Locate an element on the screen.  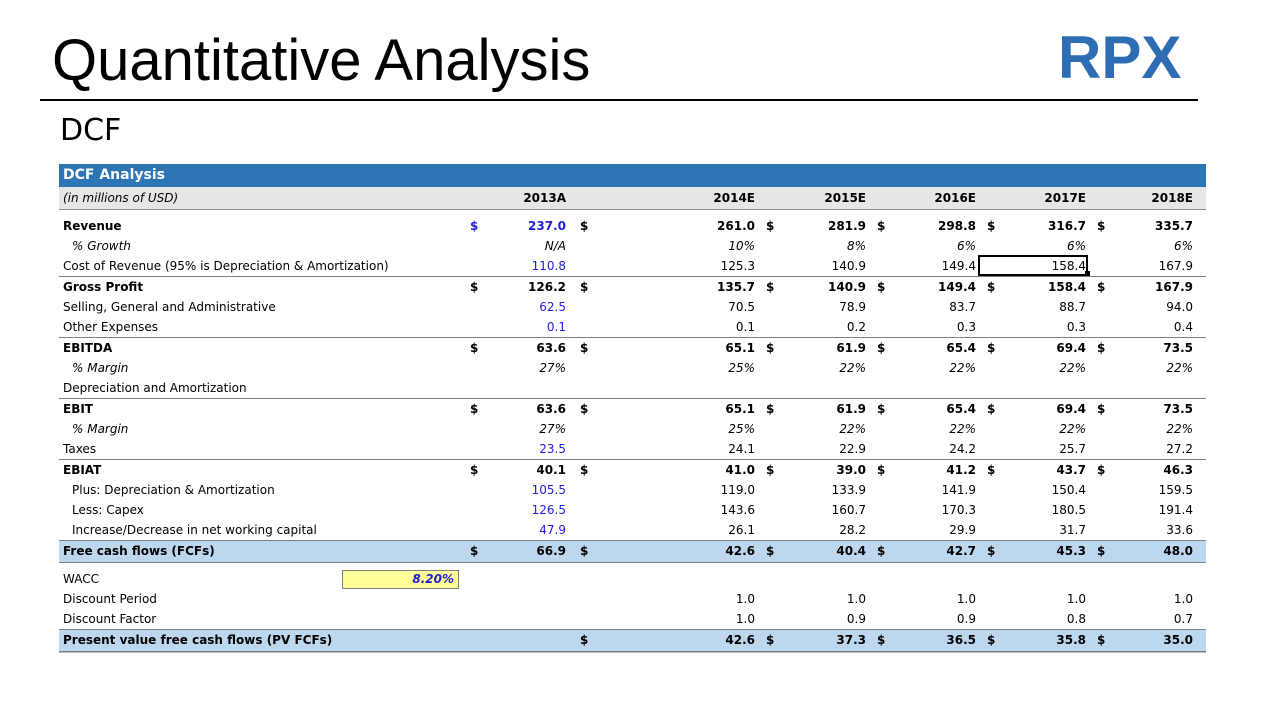
cell: 261.0 is located at coordinates (736, 226).